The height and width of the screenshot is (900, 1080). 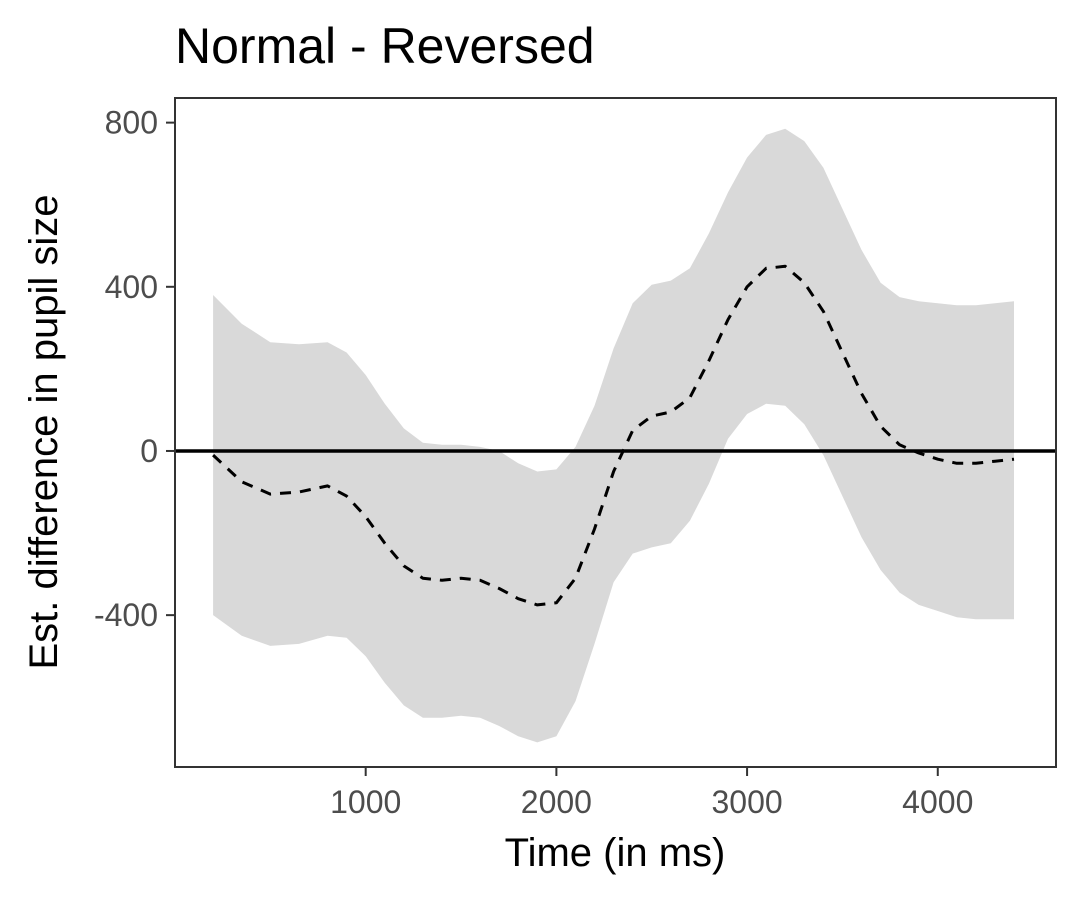 What do you see at coordinates (615, 853) in the screenshot?
I see `x-axis-title: Time (in ms)` at bounding box center [615, 853].